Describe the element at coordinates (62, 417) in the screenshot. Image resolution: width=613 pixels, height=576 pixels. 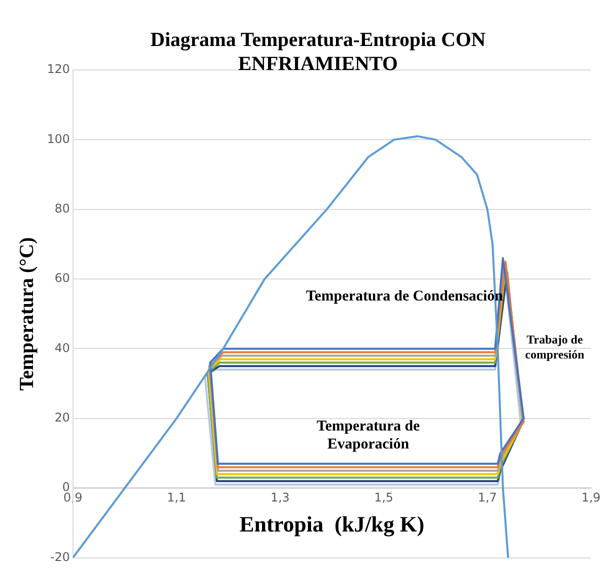
I see `y-tick-label: 20` at that location.